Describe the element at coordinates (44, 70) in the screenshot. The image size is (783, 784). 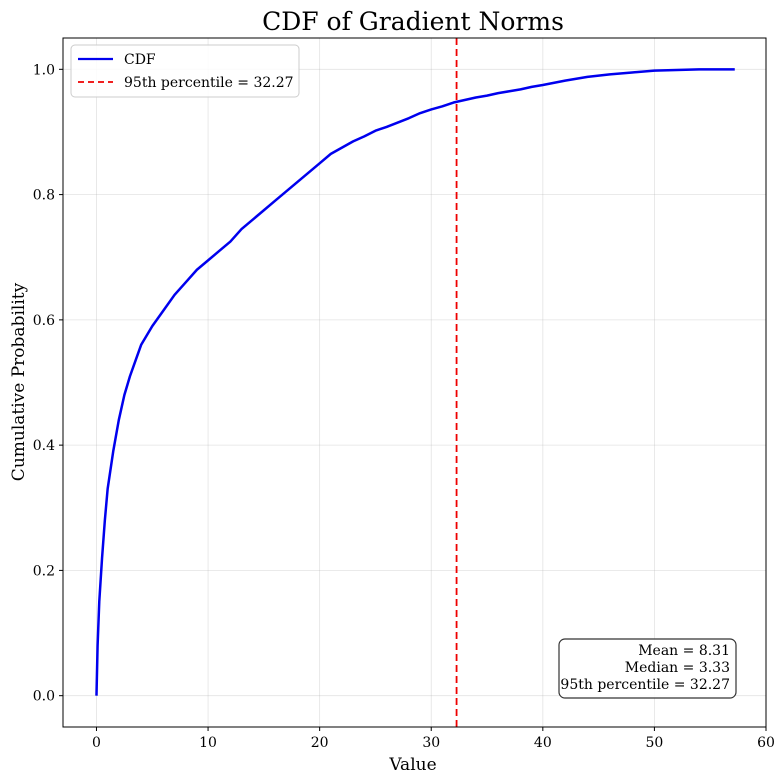
I see `y-tick-label: 1.0` at that location.